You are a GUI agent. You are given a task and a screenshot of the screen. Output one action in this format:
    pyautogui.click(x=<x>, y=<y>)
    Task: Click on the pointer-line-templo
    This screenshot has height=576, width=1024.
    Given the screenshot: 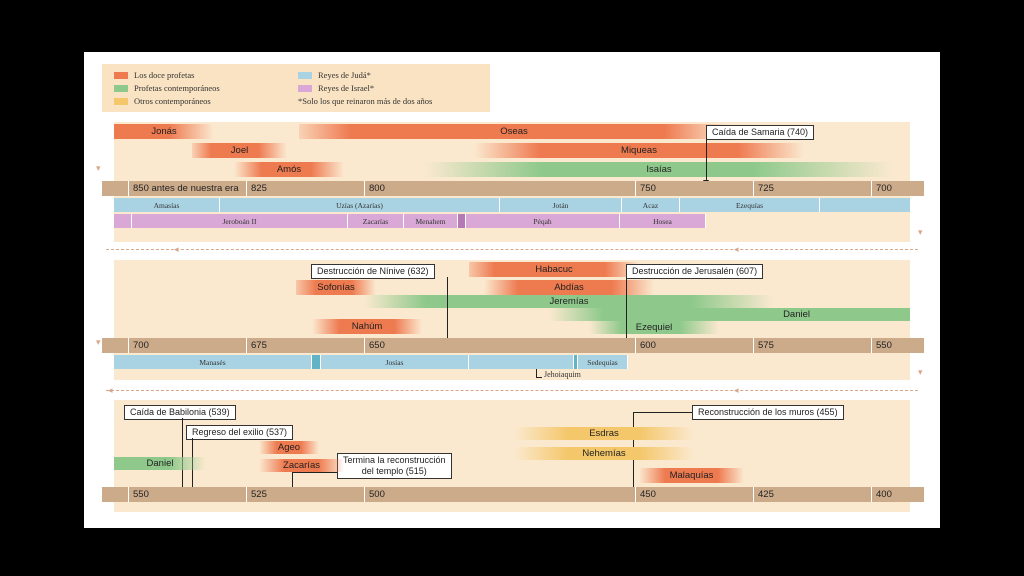 What is the action you would take?
    pyautogui.click(x=292, y=480)
    